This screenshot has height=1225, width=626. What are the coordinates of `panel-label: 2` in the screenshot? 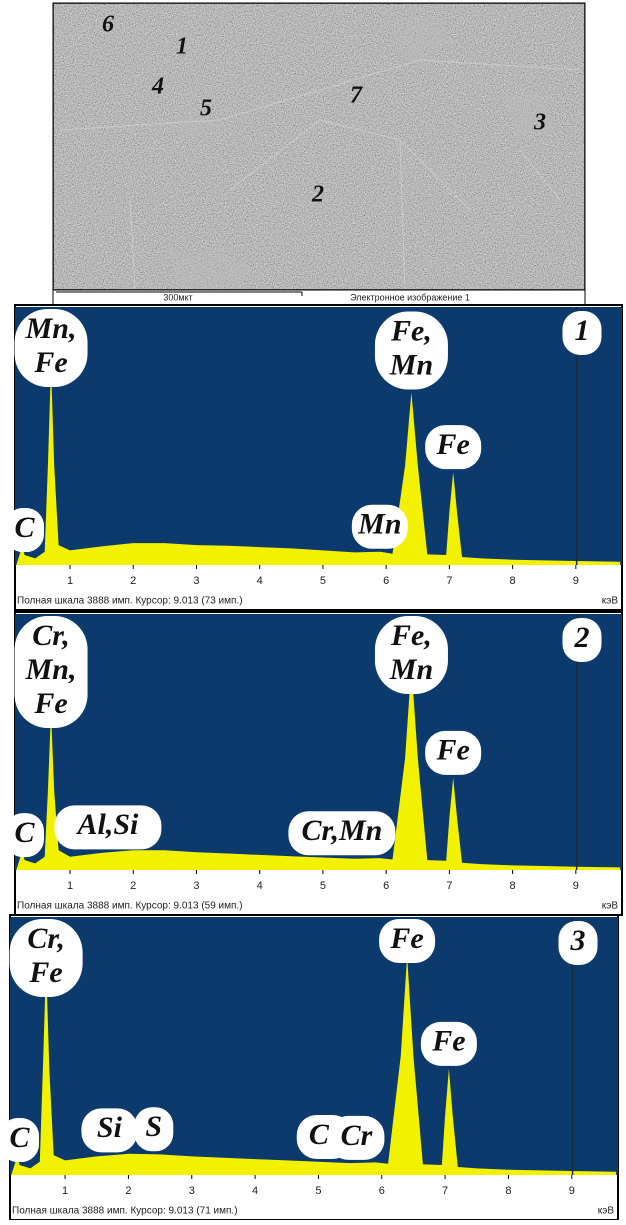 It's located at (582, 640).